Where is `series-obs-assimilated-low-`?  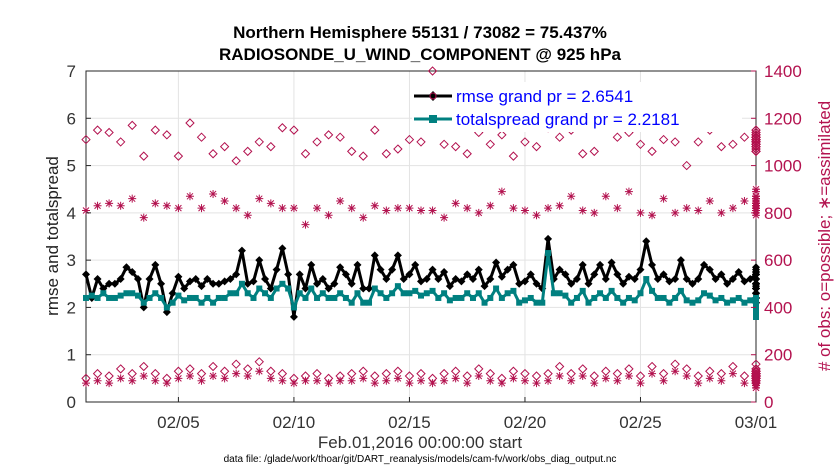 series-obs-assimilated-low- is located at coordinates (421, 379).